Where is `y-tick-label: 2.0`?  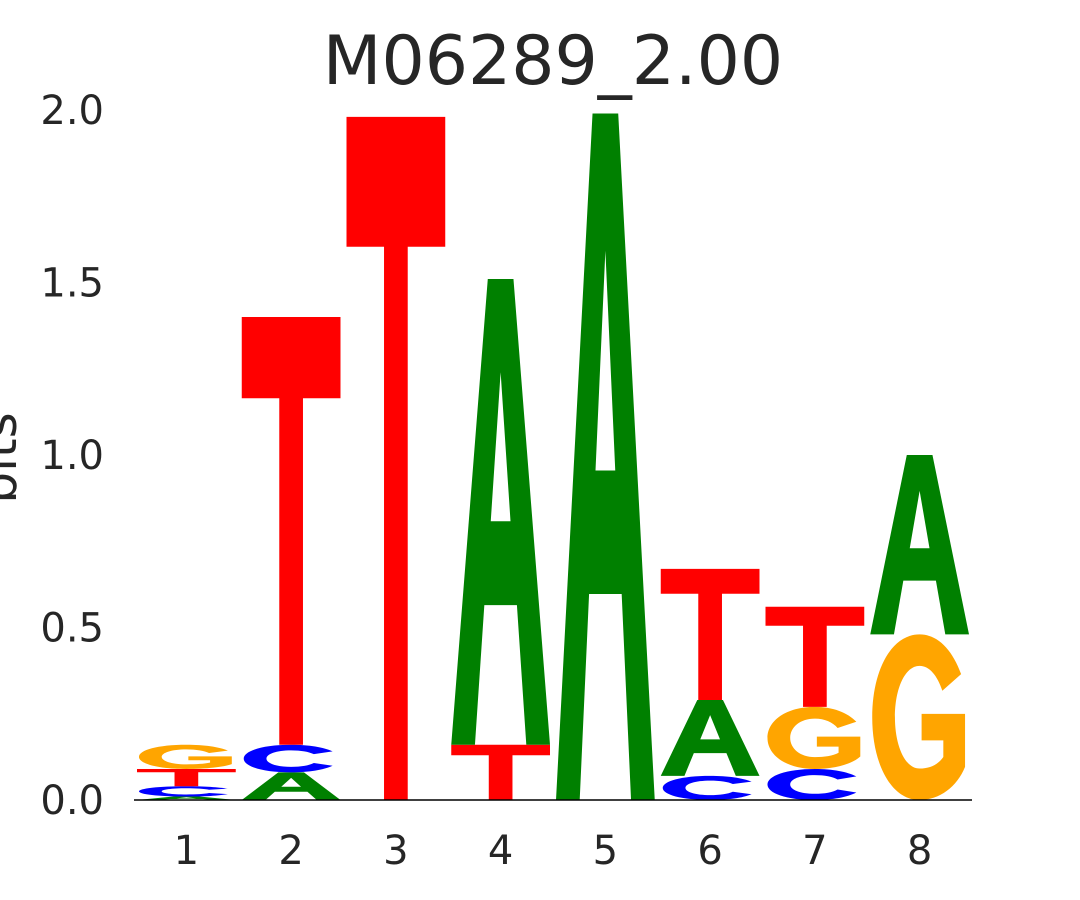 y-tick-label: 2.0 is located at coordinates (72, 111).